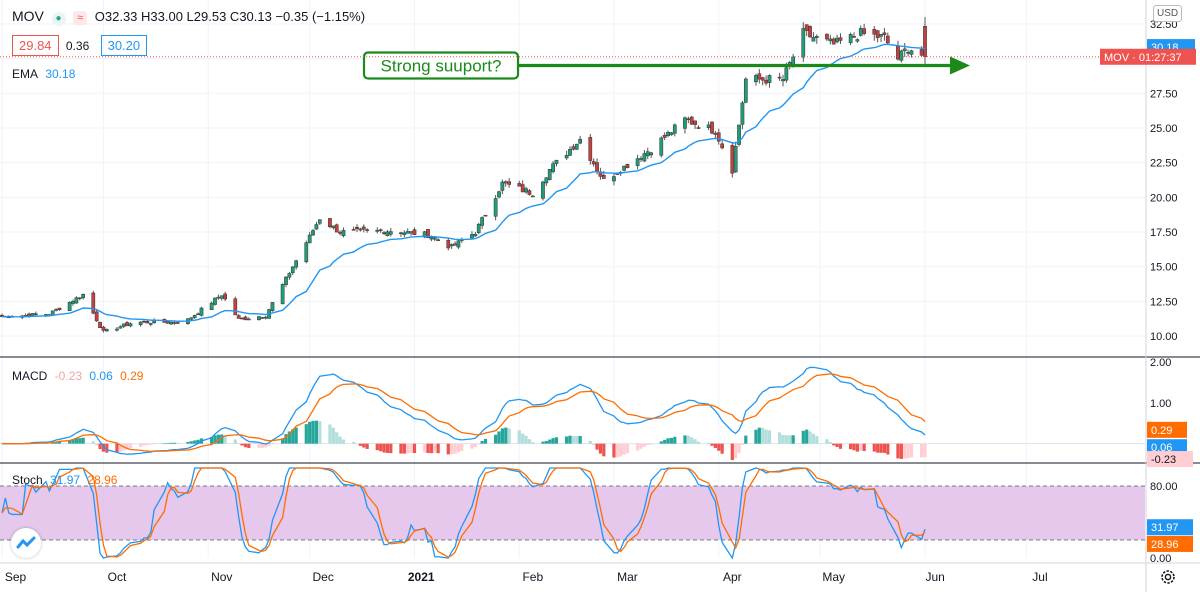  What do you see at coordinates (79, 376) in the screenshot?
I see `macd-legend: MACD -0.23 0.06 0.29` at bounding box center [79, 376].